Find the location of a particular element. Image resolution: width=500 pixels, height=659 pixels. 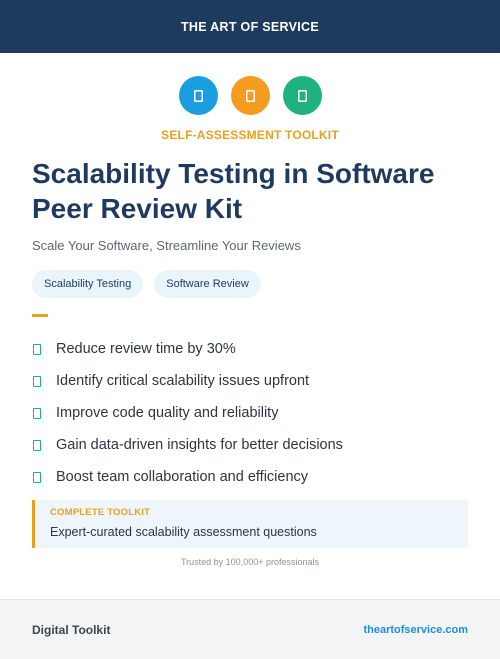

icon-row is located at coordinates (250, 95).